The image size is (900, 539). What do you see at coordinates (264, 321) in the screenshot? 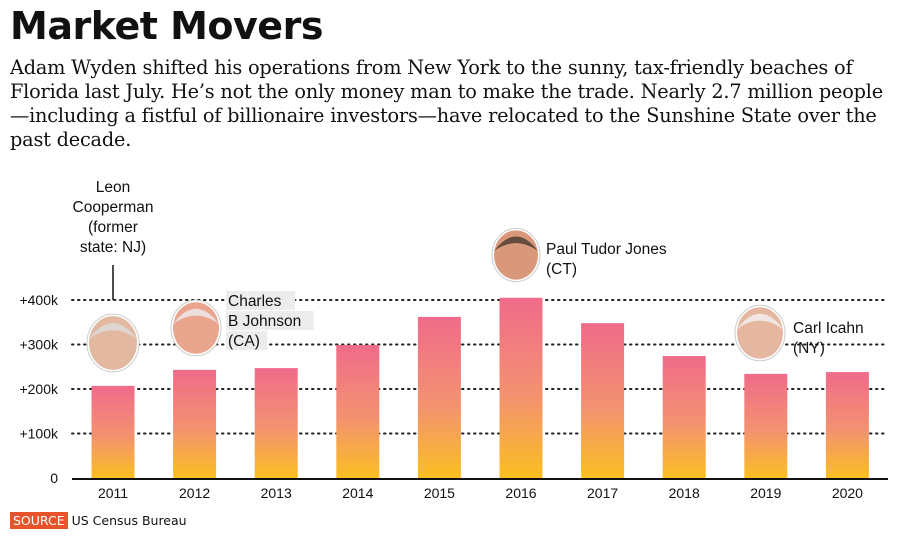
I see `annotation-label: B Johnson` at bounding box center [264, 321].